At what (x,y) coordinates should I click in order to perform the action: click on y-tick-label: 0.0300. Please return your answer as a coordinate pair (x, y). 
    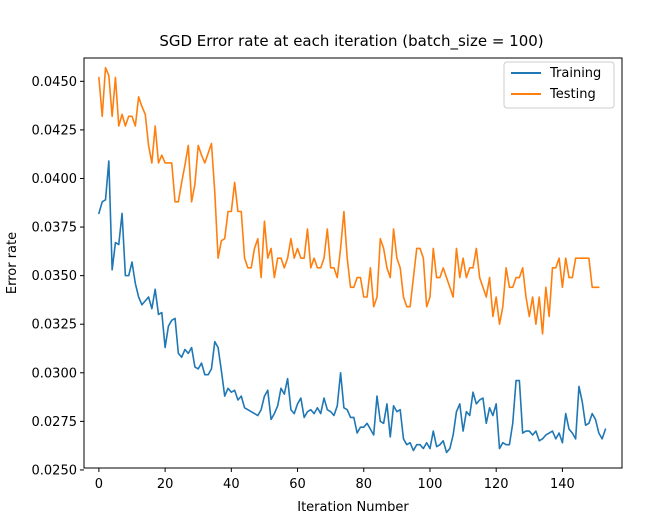
    Looking at the image, I should click on (55, 373).